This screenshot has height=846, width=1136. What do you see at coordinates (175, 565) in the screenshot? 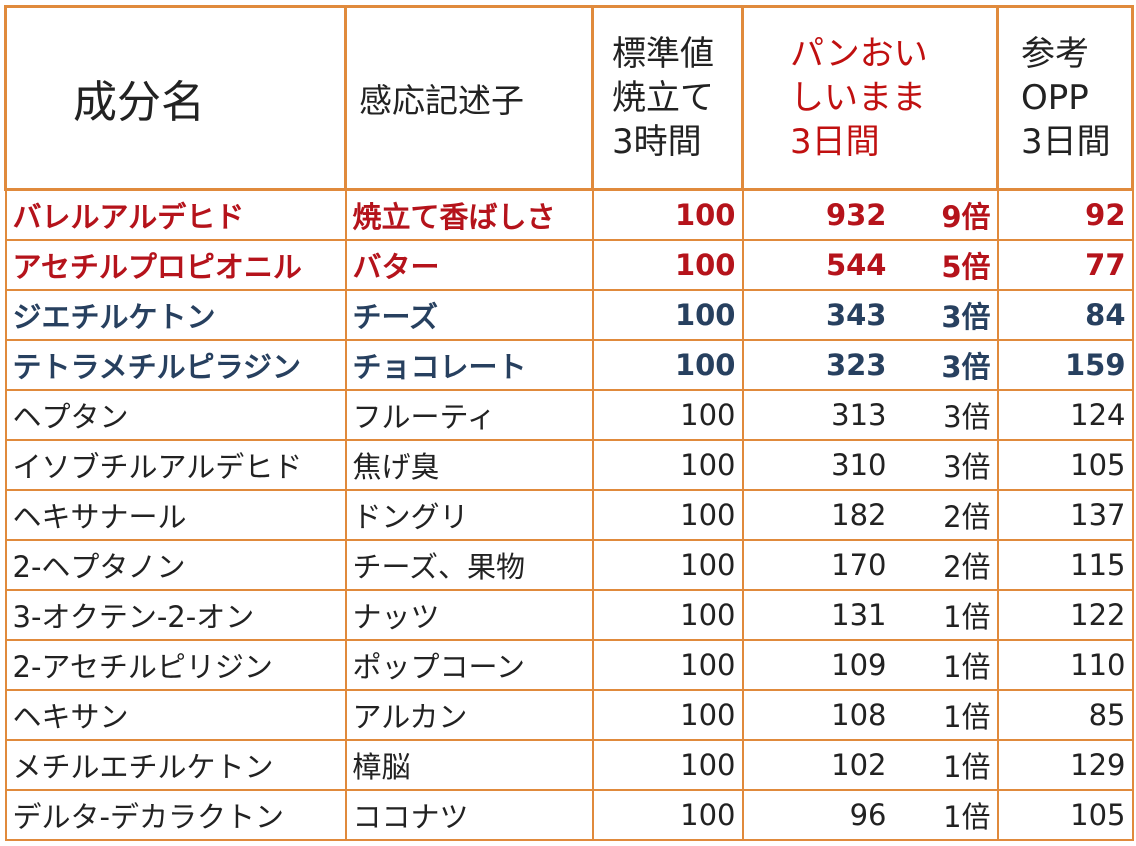
I see `component-name-cell: 2-ヘプタノン` at bounding box center [175, 565].